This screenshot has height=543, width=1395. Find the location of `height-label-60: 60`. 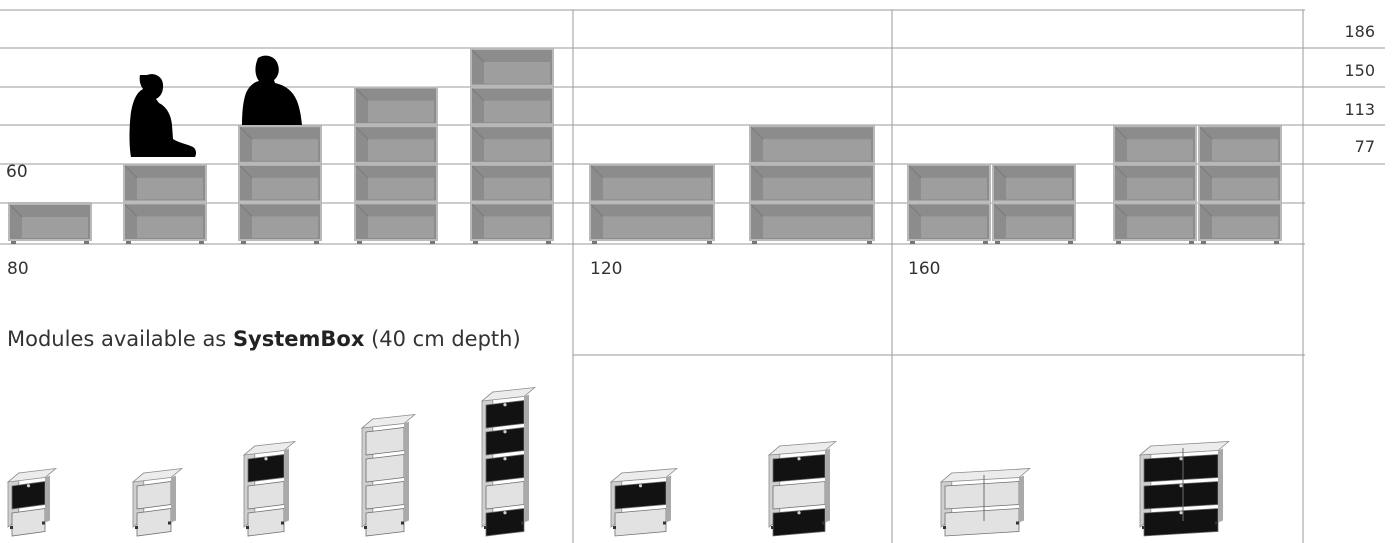

height-label-60: 60 is located at coordinates (17, 172).